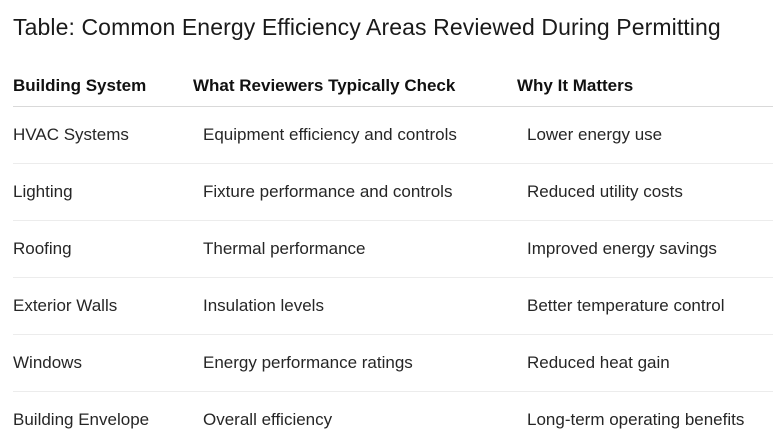 The image size is (773, 448). Describe the element at coordinates (47, 362) in the screenshot. I see `building-system-cell: Windows` at that location.